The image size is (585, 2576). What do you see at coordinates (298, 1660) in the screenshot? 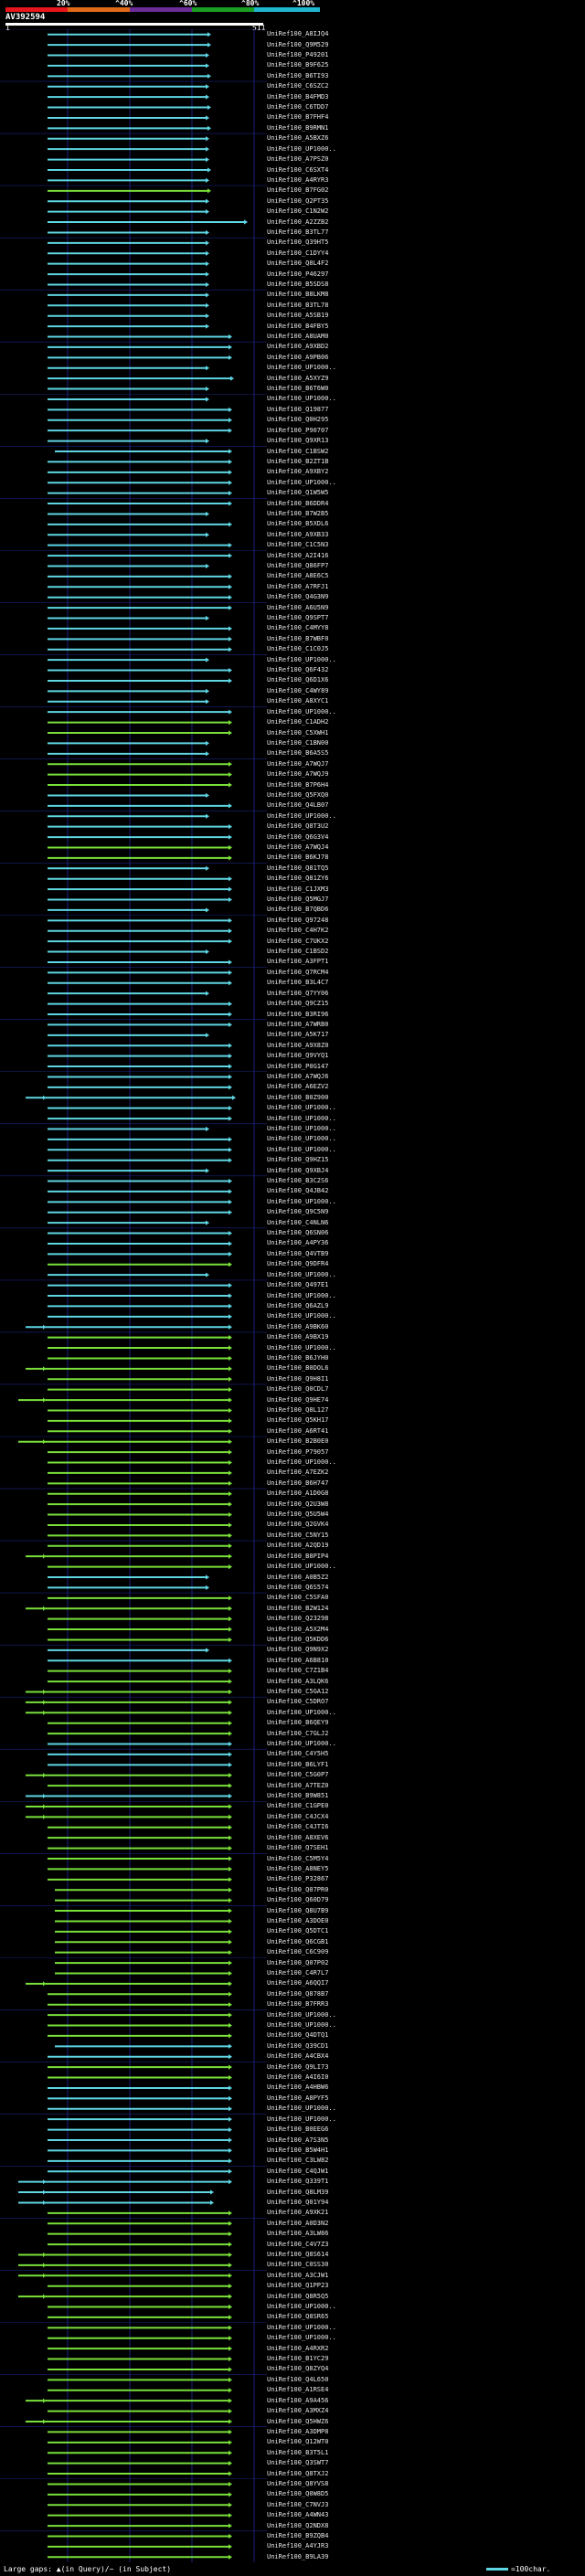
I see `hit-label: UniRef100_A6B810` at bounding box center [298, 1660].